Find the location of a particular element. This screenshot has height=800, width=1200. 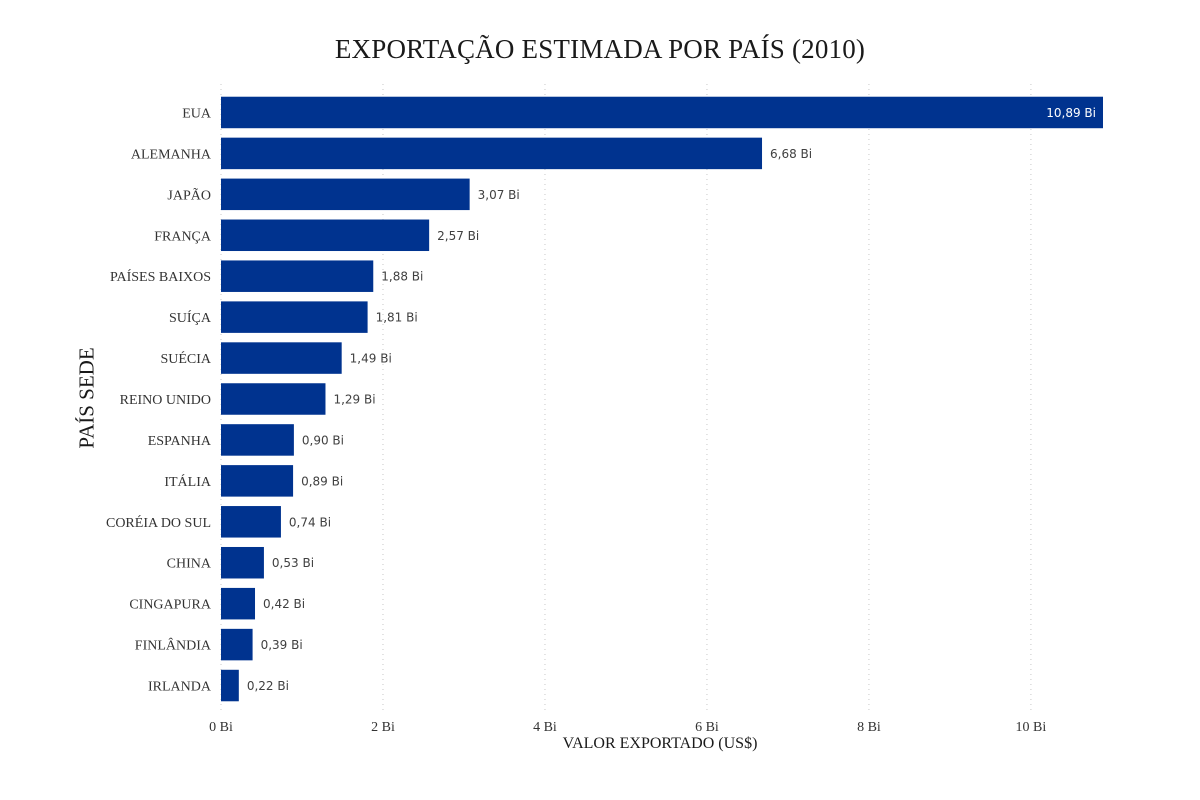

data-label: 0,90 Bi is located at coordinates (323, 440).